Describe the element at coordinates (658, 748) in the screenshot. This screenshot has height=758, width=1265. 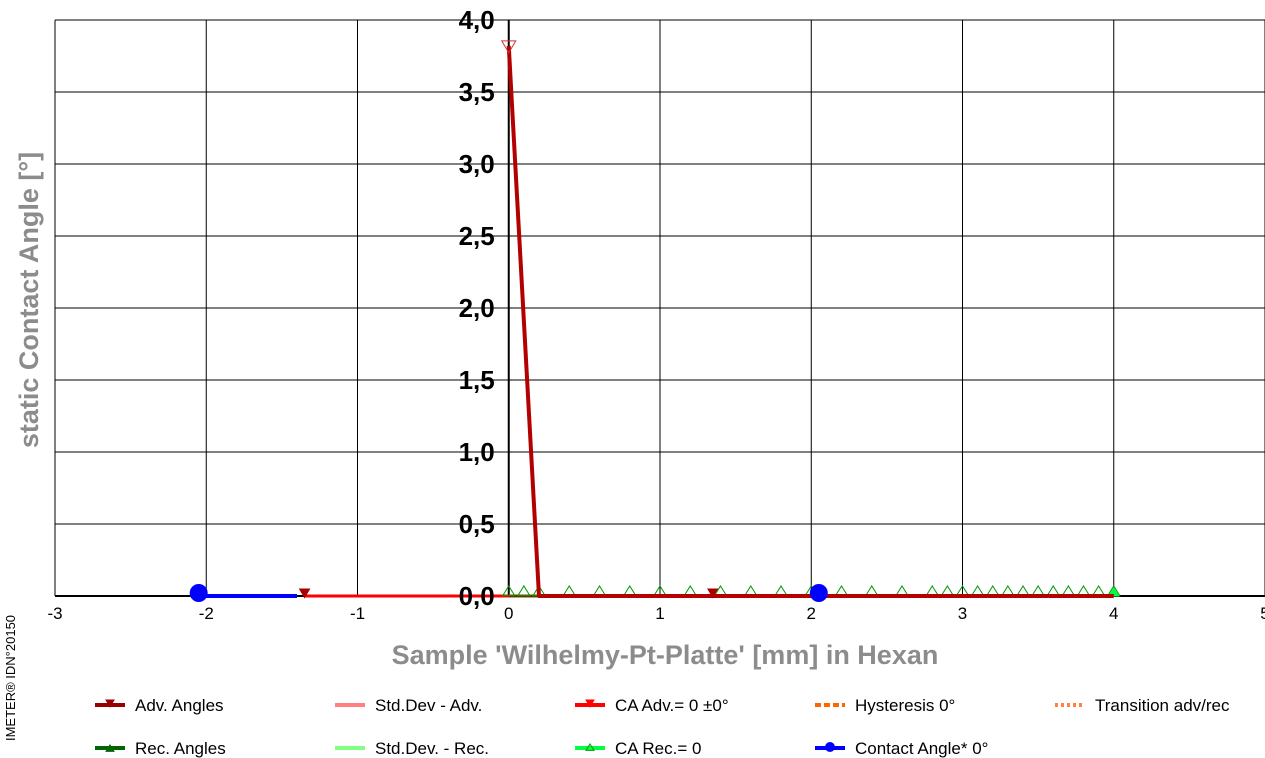
I see `legend-label: CA Rec.= 0` at that location.